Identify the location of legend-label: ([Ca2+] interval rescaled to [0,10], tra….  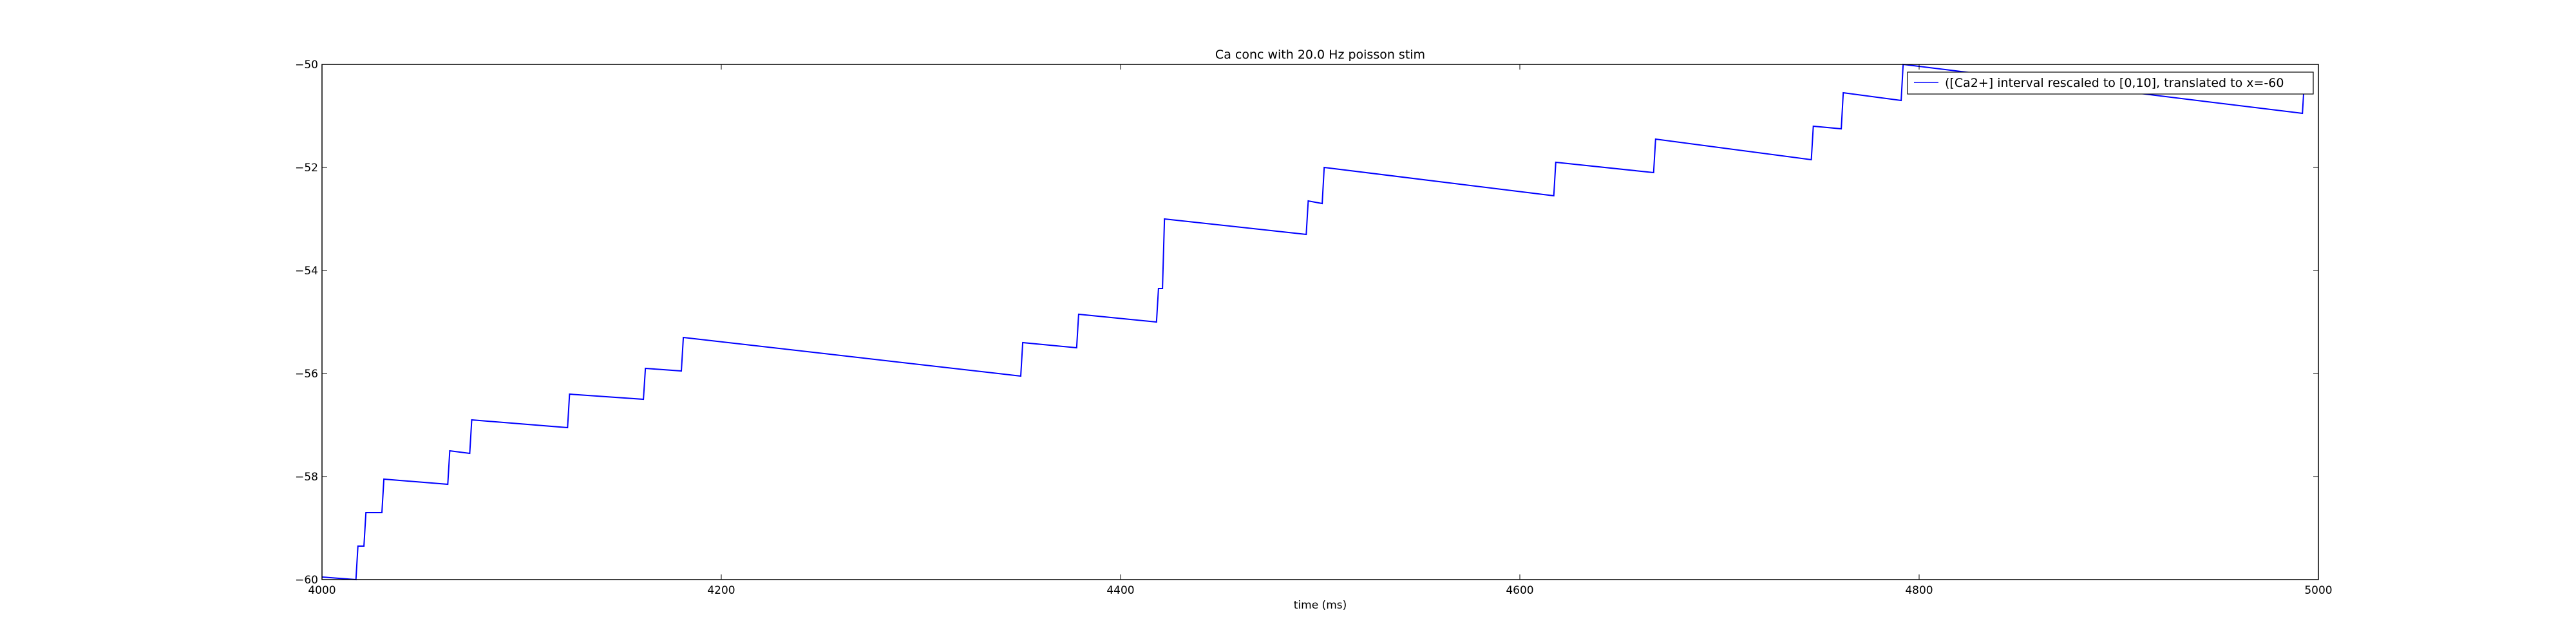
(2114, 83).